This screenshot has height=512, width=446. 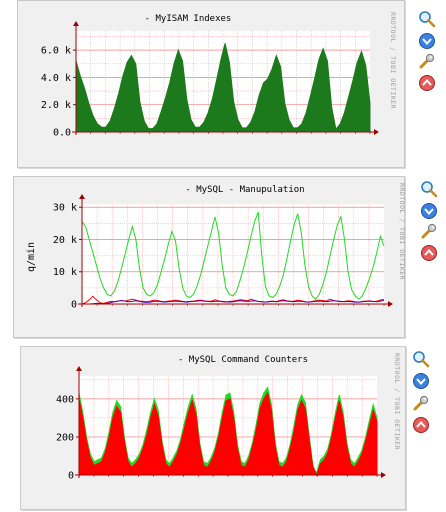 What do you see at coordinates (65, 208) in the screenshot?
I see `y-tick-label: 30 k` at bounding box center [65, 208].